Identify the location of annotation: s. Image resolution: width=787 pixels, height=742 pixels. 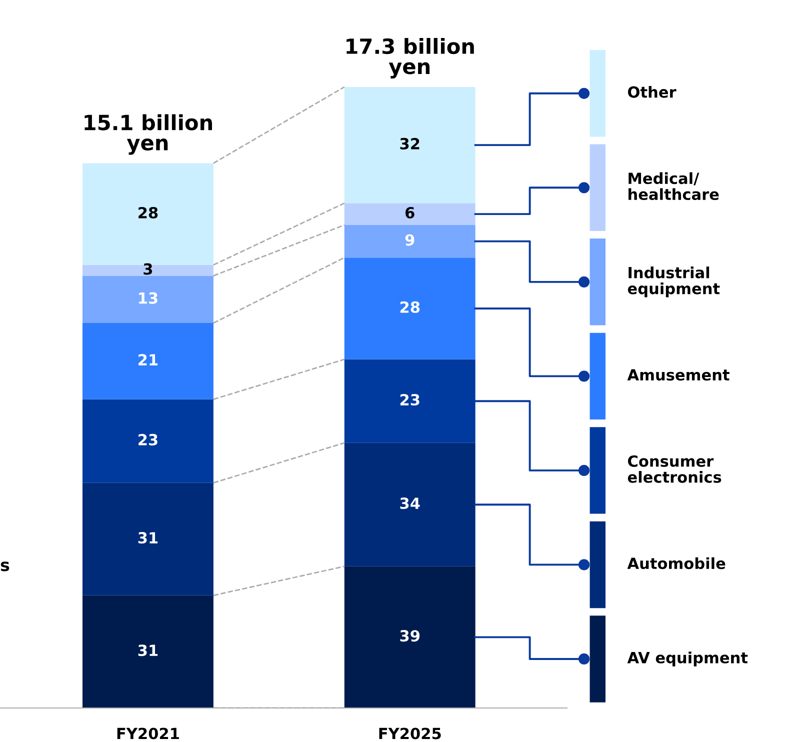
(5, 567).